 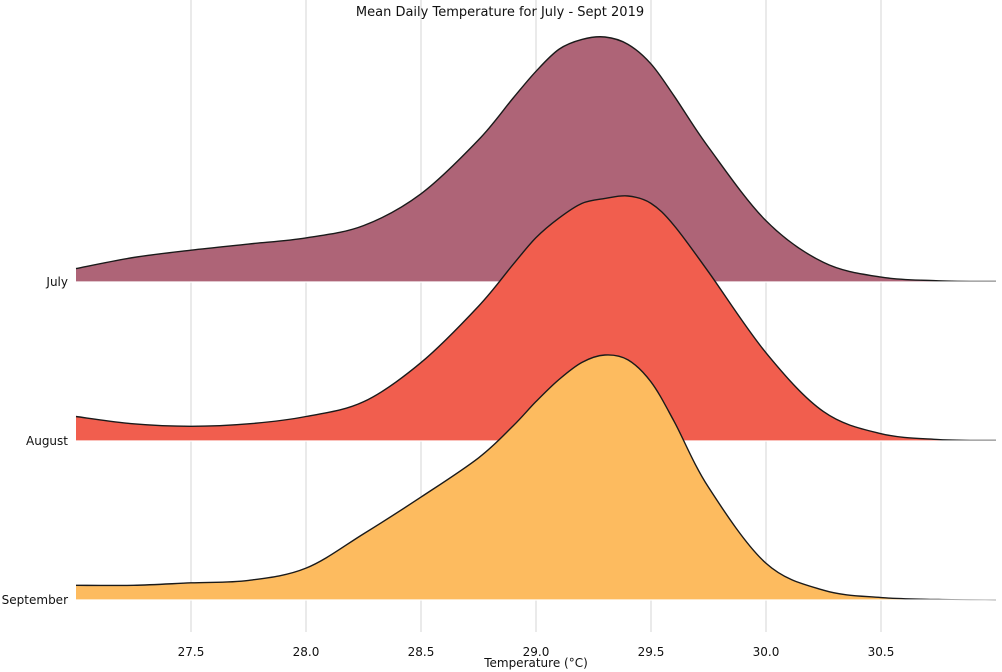 I want to click on x-tick-label: 30.5, so click(x=881, y=652).